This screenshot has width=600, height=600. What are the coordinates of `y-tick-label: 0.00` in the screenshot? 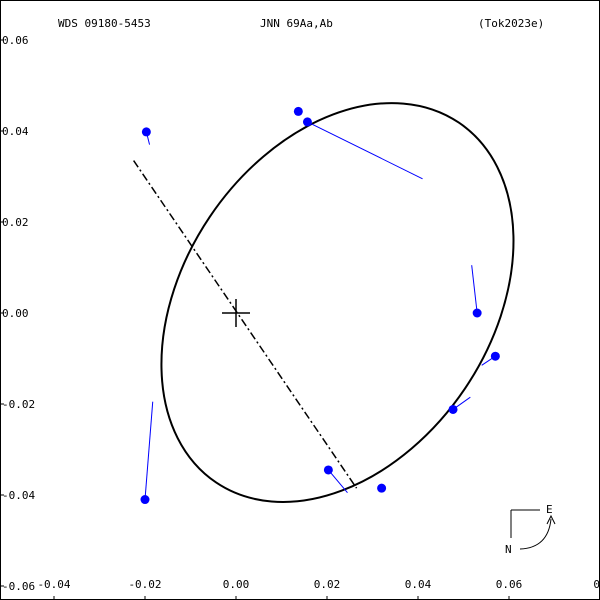 It's located at (15, 313).